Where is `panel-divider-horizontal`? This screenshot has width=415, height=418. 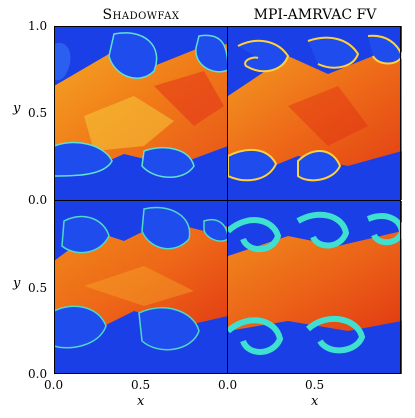
panel-divider-horizontal is located at coordinates (227, 200).